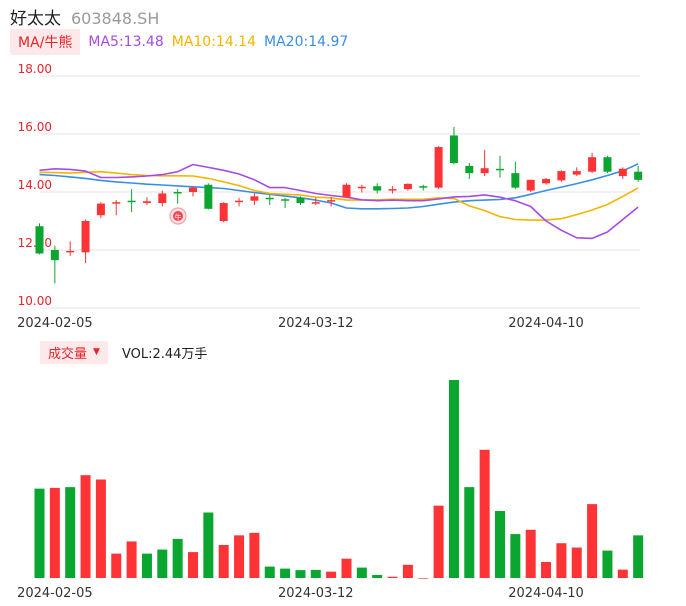 This screenshot has height=606, width=686. I want to click on ma10-legend: MA10:14.14, so click(214, 42).